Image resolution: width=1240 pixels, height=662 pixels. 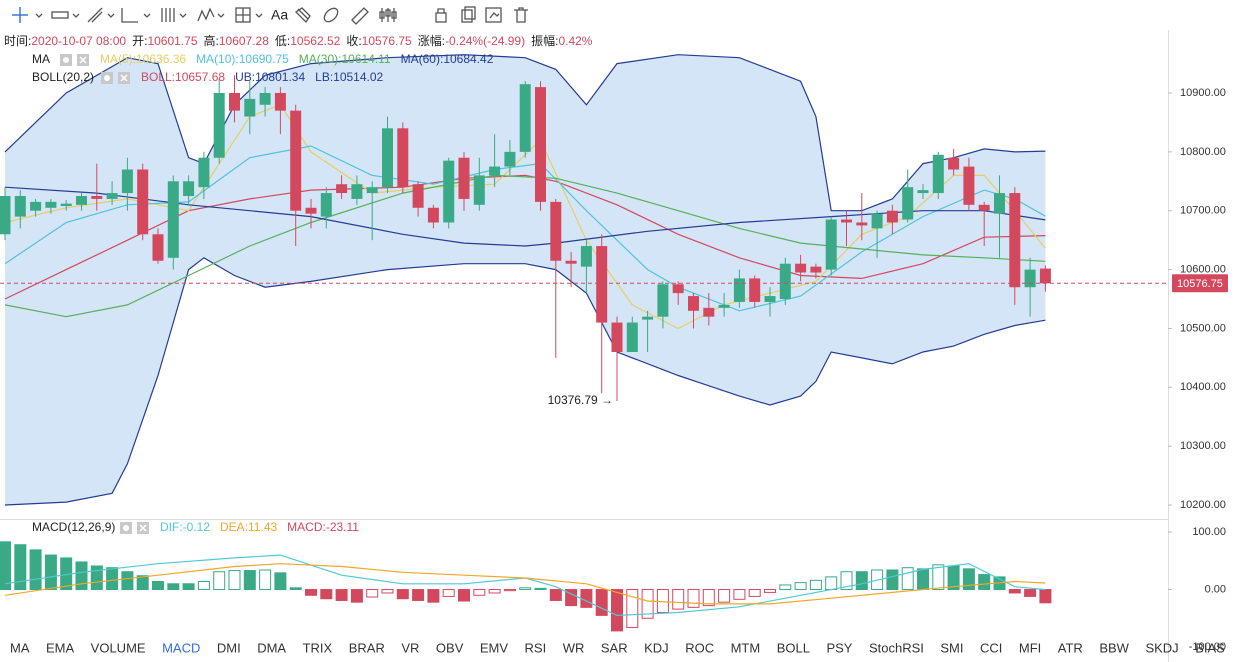 What do you see at coordinates (126, 528) in the screenshot?
I see `settings-icon-dot` at bounding box center [126, 528].